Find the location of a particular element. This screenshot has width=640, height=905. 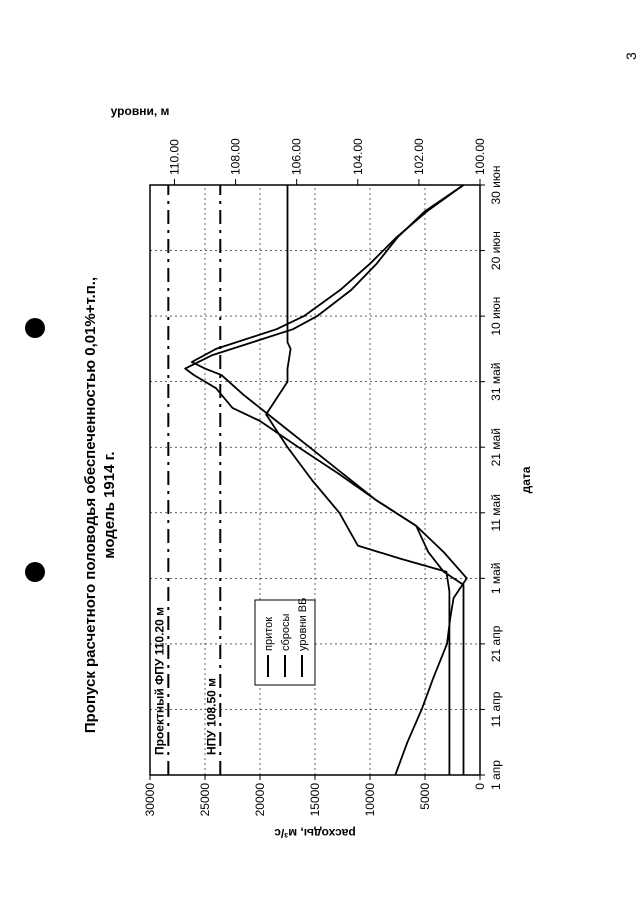

y-tick-label: 10000 is located at coordinates (370, 800).